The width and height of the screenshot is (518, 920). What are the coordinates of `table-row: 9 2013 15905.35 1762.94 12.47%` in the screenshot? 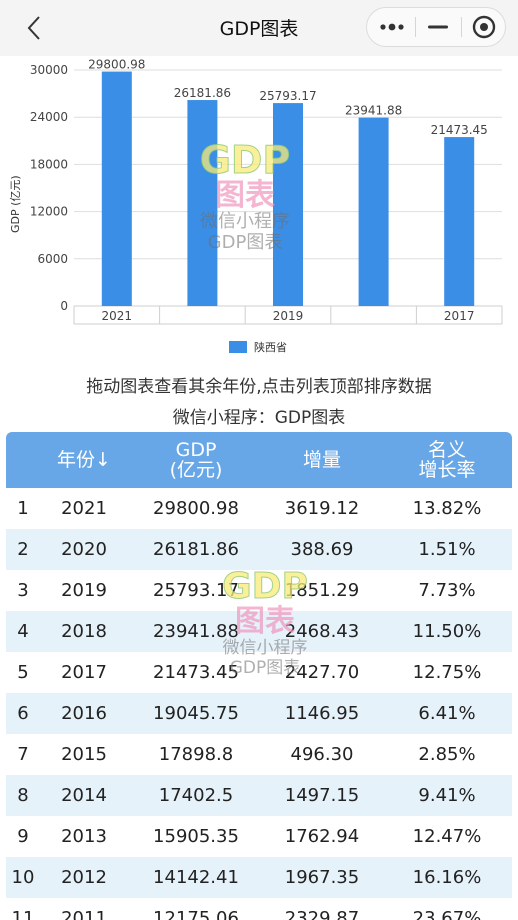 It's located at (259, 836).